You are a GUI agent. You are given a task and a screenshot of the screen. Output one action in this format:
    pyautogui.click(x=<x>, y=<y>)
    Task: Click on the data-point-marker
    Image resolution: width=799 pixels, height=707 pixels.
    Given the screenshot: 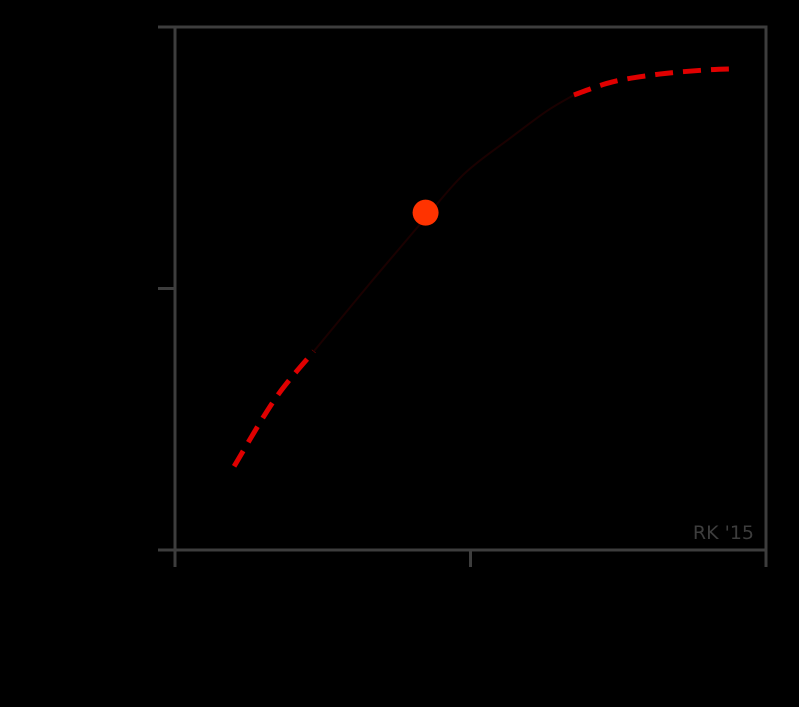 What is the action you would take?
    pyautogui.click(x=425, y=212)
    